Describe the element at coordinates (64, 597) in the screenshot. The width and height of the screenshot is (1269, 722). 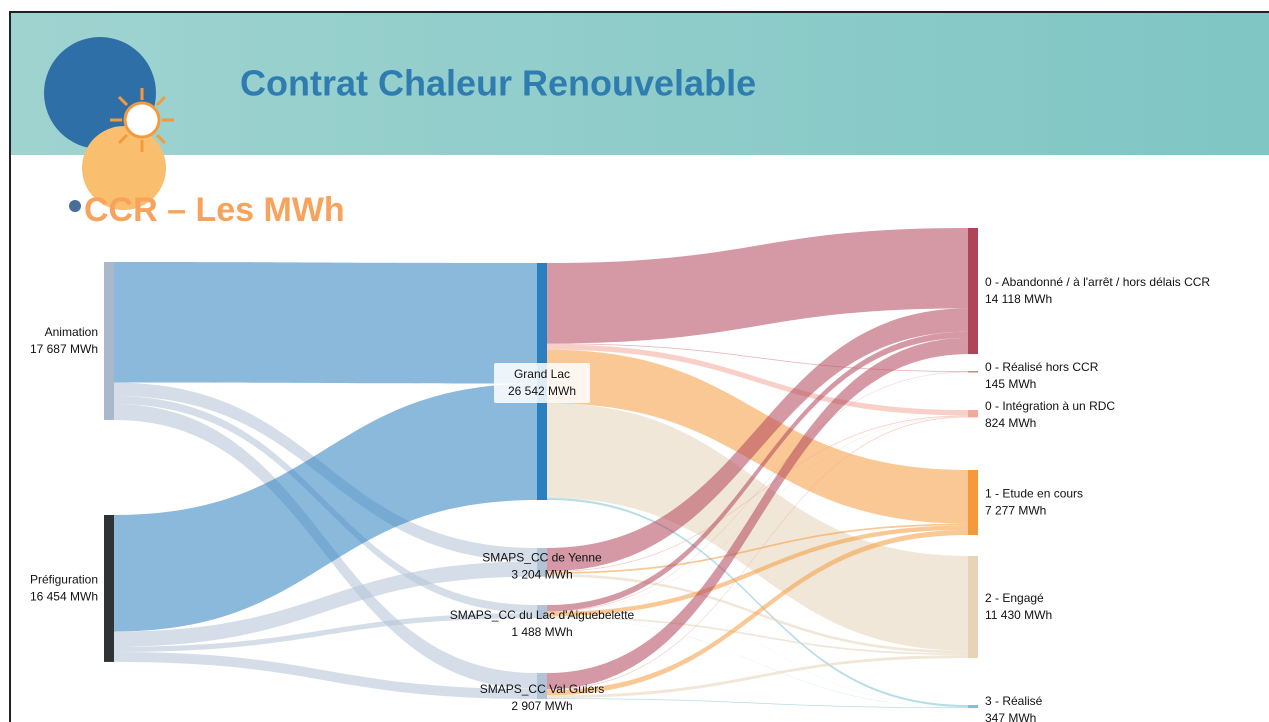
I see `node-value: 16 454 MWh` at that location.